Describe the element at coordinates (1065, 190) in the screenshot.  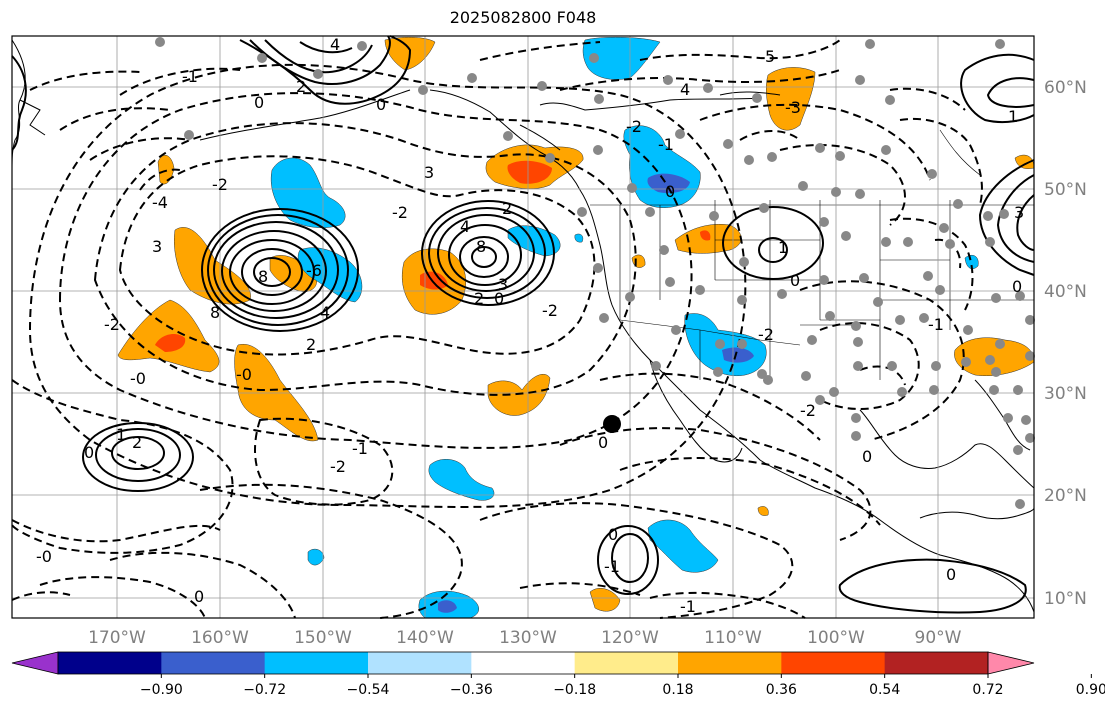
I see `lat-label: 50°N` at that location.